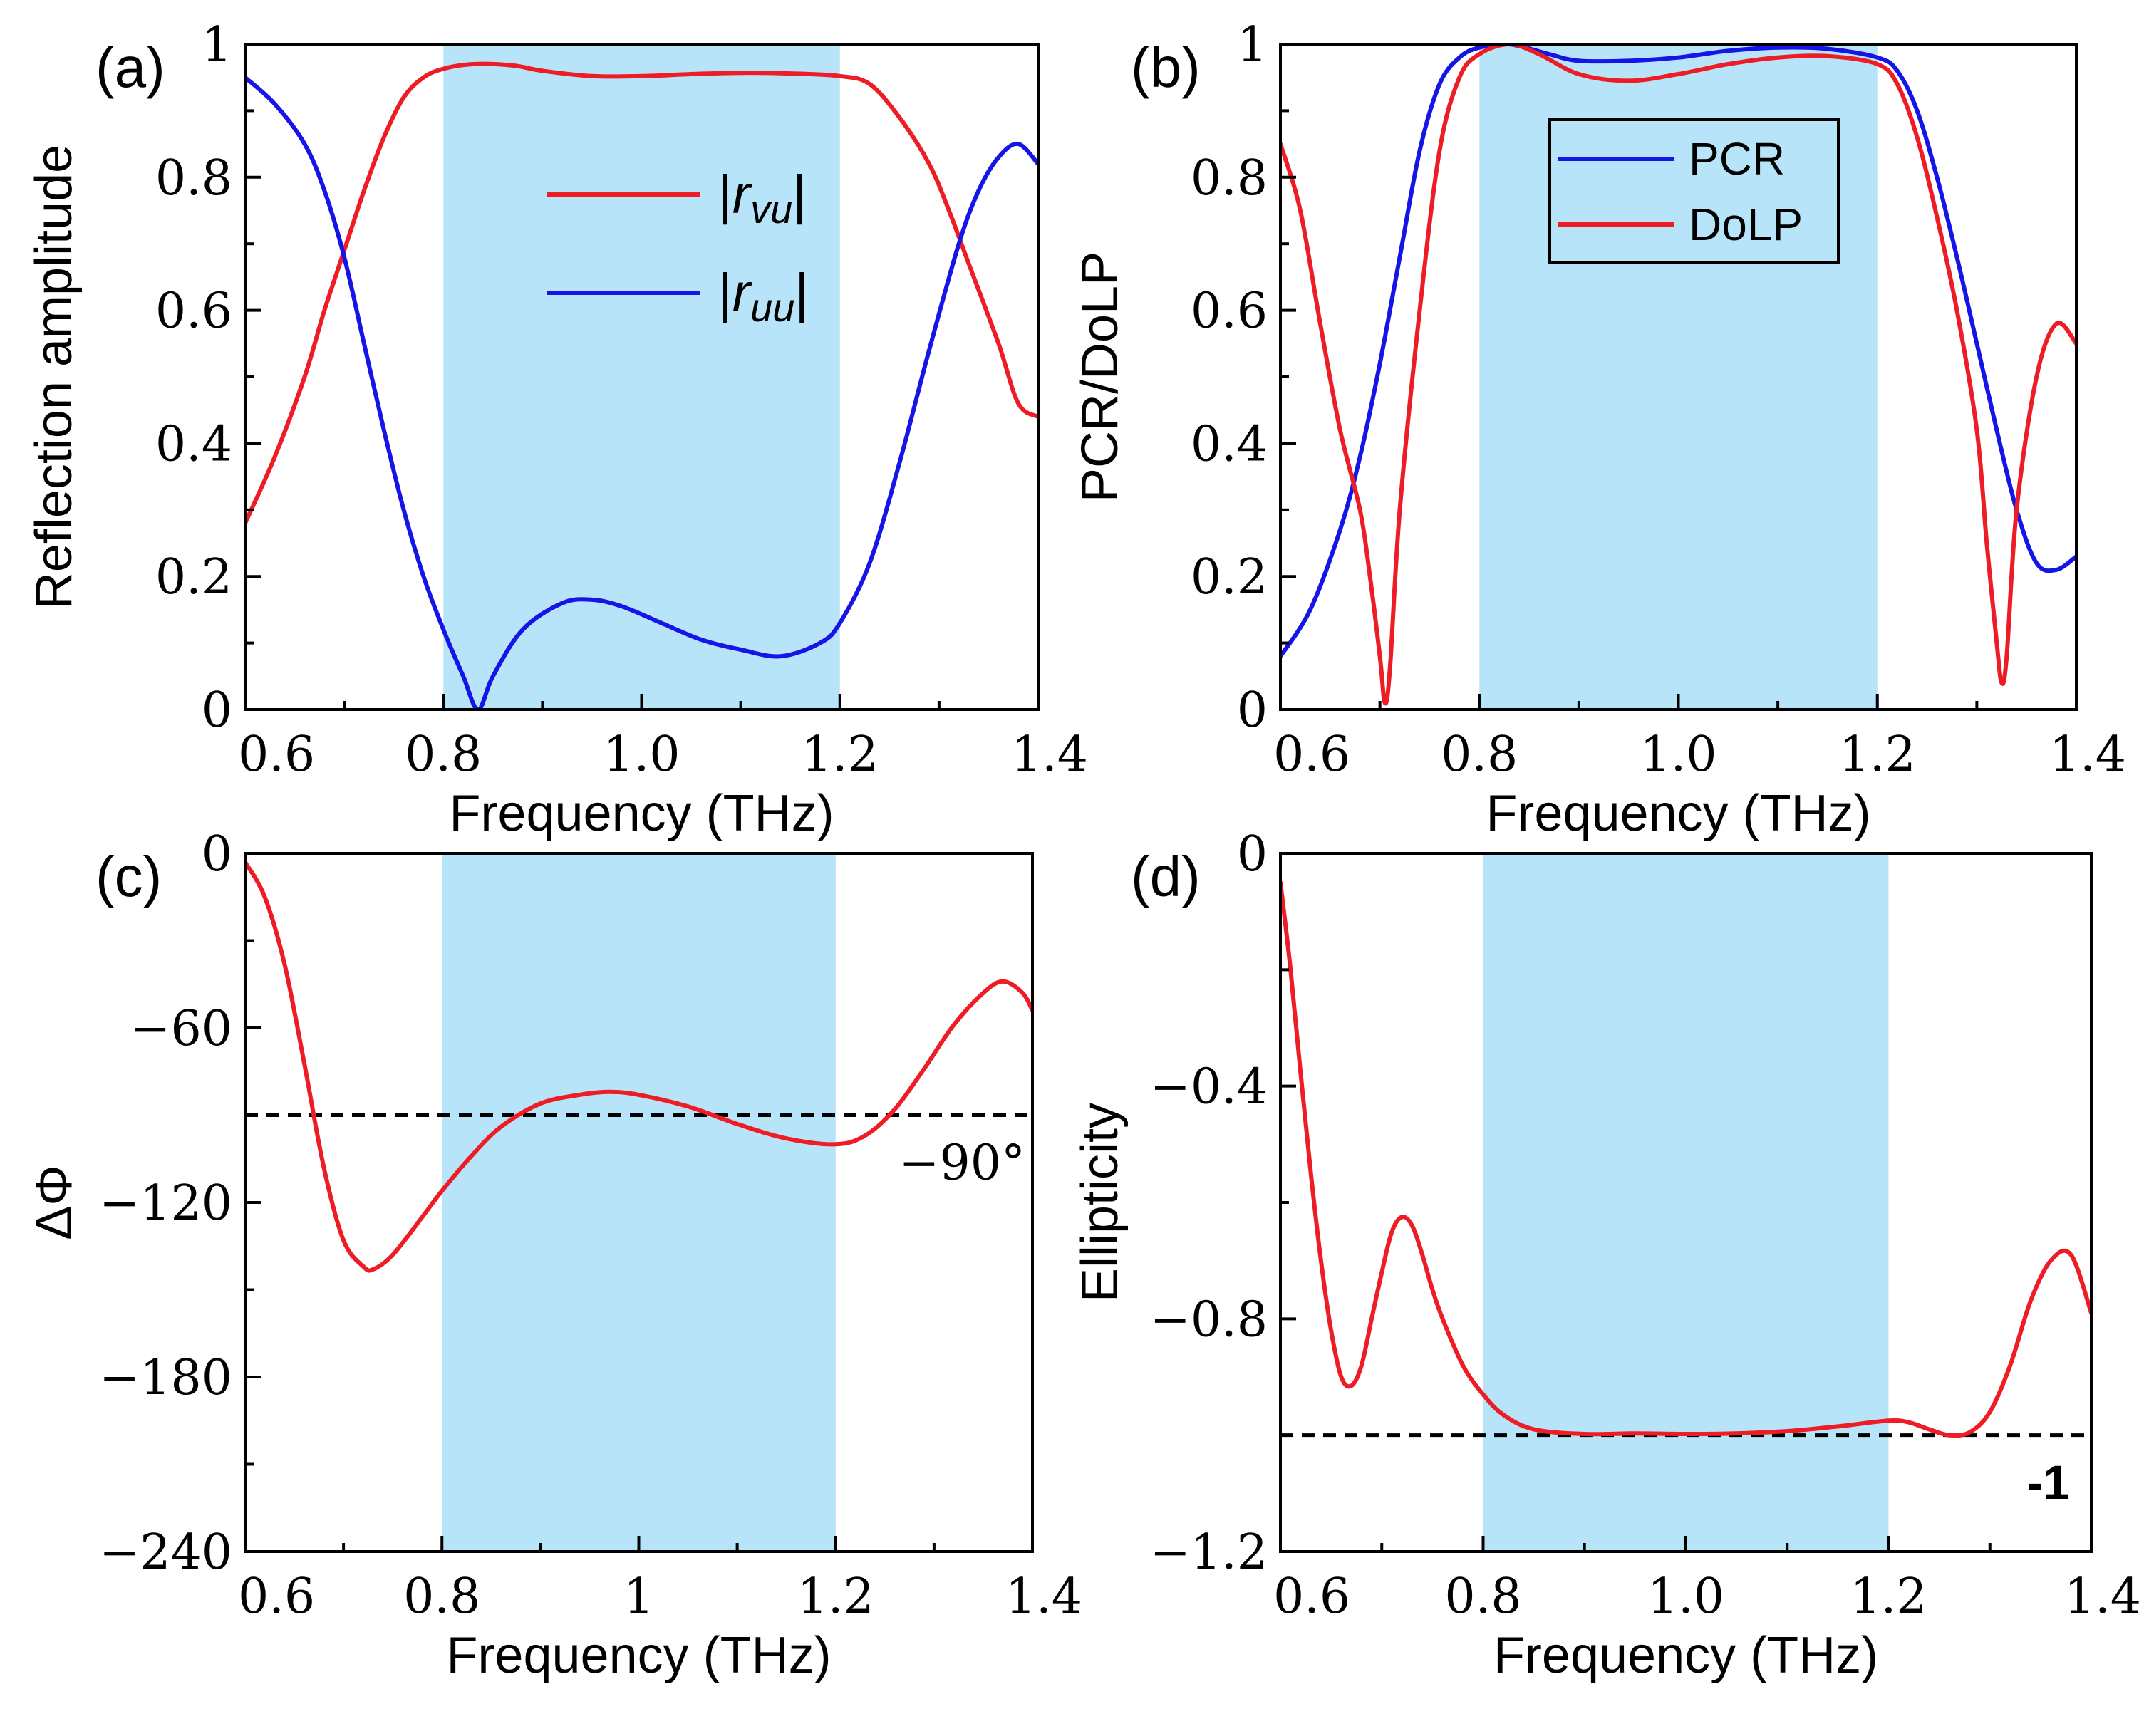  What do you see at coordinates (54, 377) in the screenshot?
I see `y-axis-title: Reflection amplitude` at bounding box center [54, 377].